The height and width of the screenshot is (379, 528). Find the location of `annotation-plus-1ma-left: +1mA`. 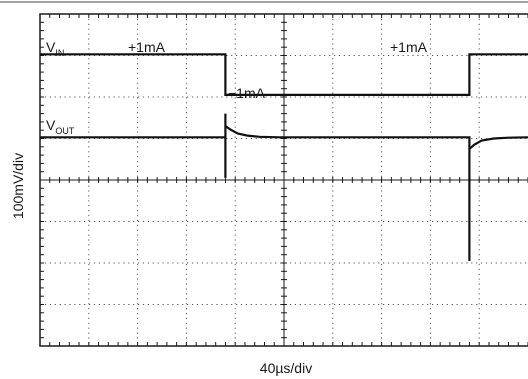

annotation-plus-1ma-left: +1mA is located at coordinates (147, 47).